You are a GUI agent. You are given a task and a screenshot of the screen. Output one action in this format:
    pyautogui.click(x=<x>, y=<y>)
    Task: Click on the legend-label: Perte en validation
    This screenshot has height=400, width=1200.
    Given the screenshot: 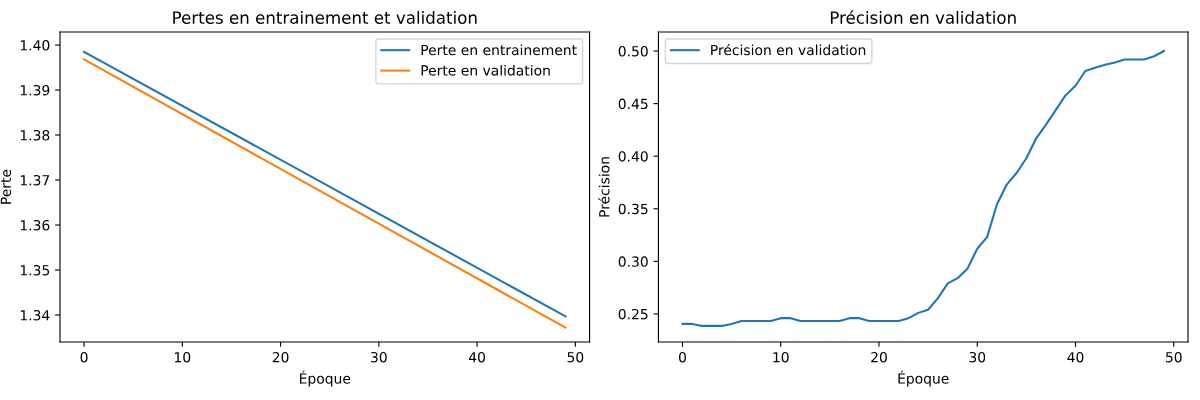 What is the action you would take?
    pyautogui.click(x=485, y=70)
    